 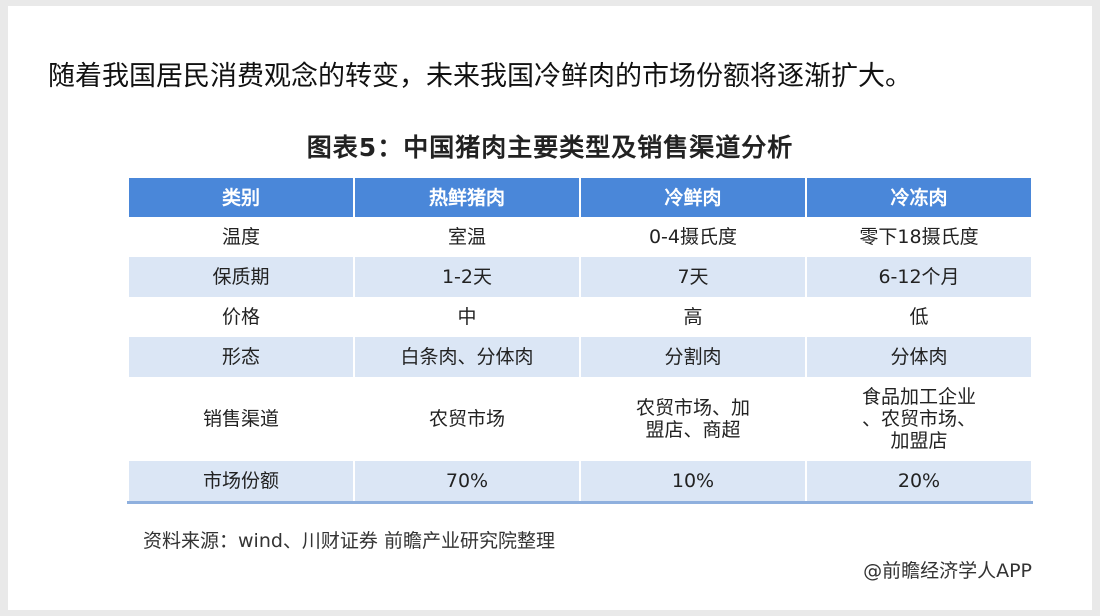 I want to click on table-header-row: 类别 热鲜猪肉 冷鲜肉 冷冻肉, so click(x=580, y=197).